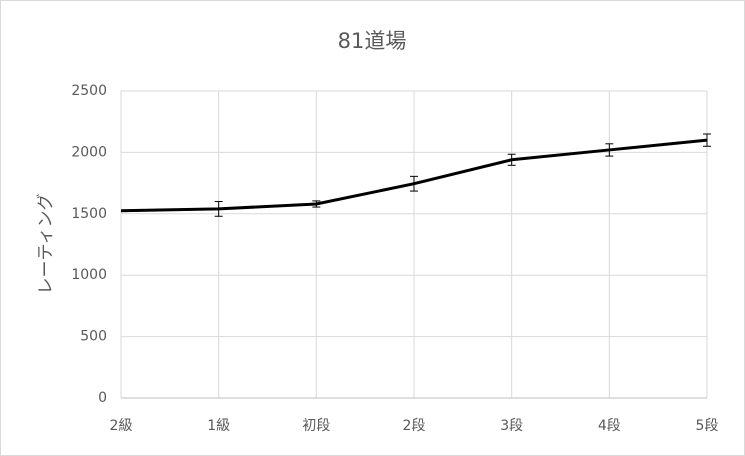 Image resolution: width=745 pixels, height=456 pixels. I want to click on y-tick-label: 1500, so click(89, 214).